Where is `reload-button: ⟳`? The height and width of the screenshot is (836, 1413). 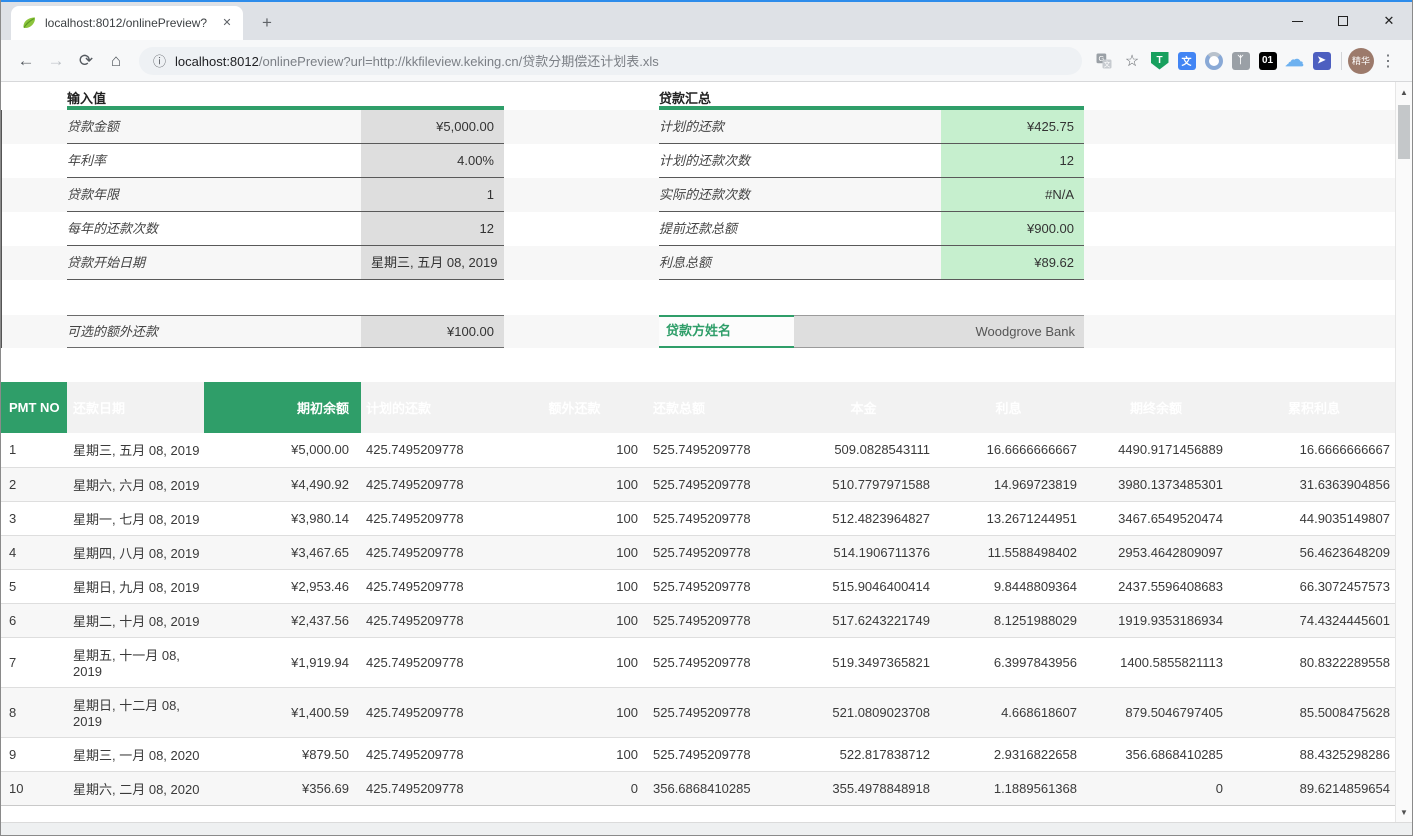 reload-button: ⟳ is located at coordinates (86, 60).